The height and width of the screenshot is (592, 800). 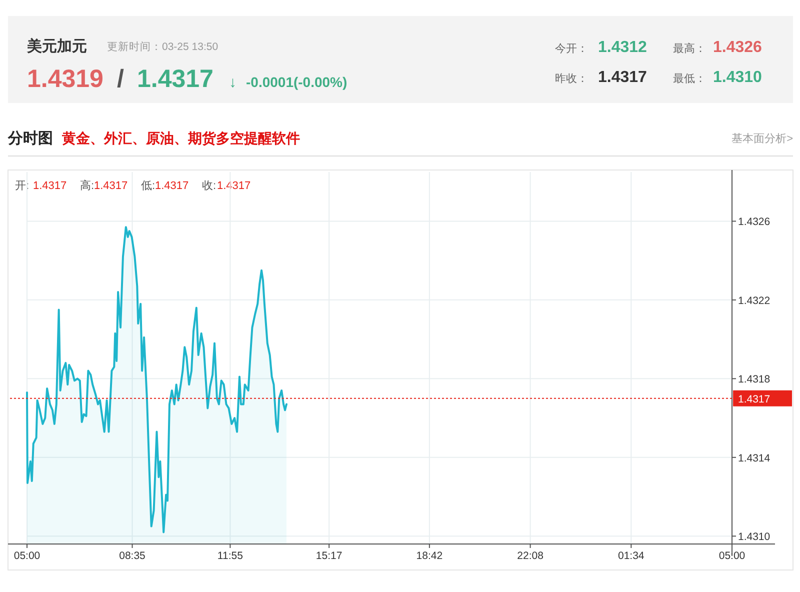 What do you see at coordinates (571, 79) in the screenshot?
I see `text: 昨收：` at bounding box center [571, 79].